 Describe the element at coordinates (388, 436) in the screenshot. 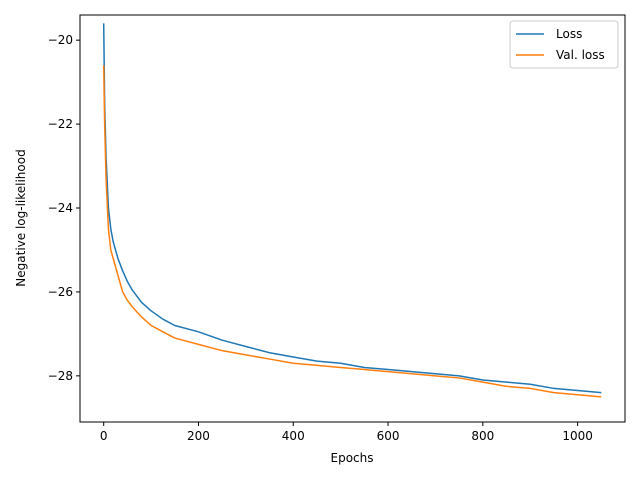

I see `x-tick-label: 600` at that location.